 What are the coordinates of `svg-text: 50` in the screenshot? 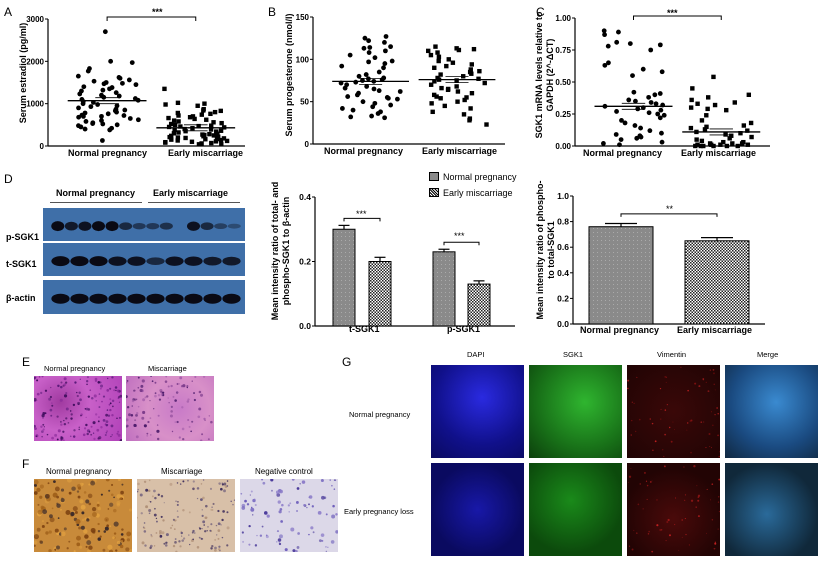 It's located at (304, 102).